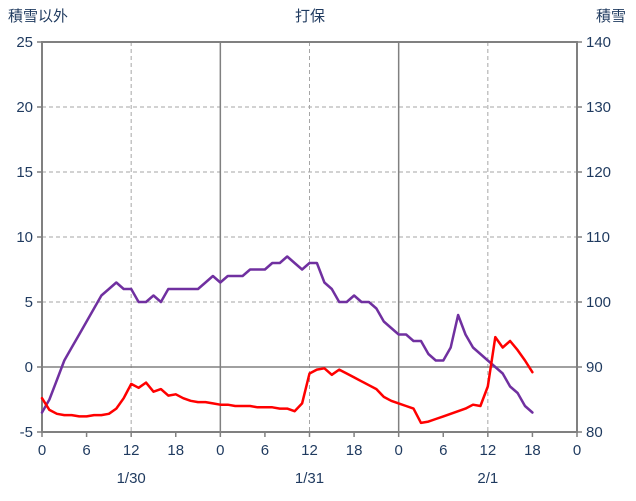 The width and height of the screenshot is (636, 501). I want to click on y-left-tick-label: -5, so click(26, 432).